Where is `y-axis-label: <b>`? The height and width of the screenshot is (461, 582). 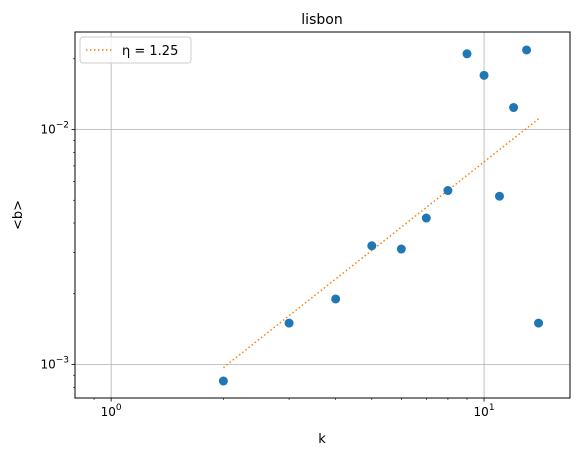 y-axis-label: <b> is located at coordinates (18, 215).